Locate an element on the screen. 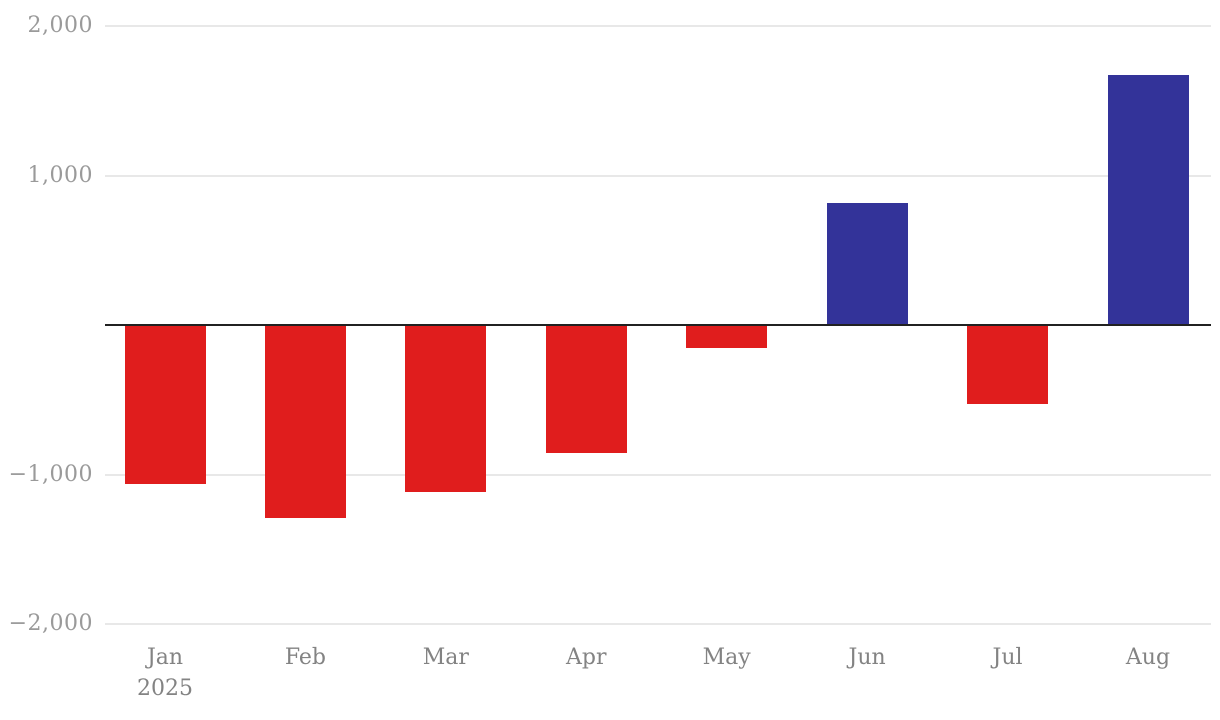 The image size is (1220, 720). x-axis-zero-line is located at coordinates (658, 325).